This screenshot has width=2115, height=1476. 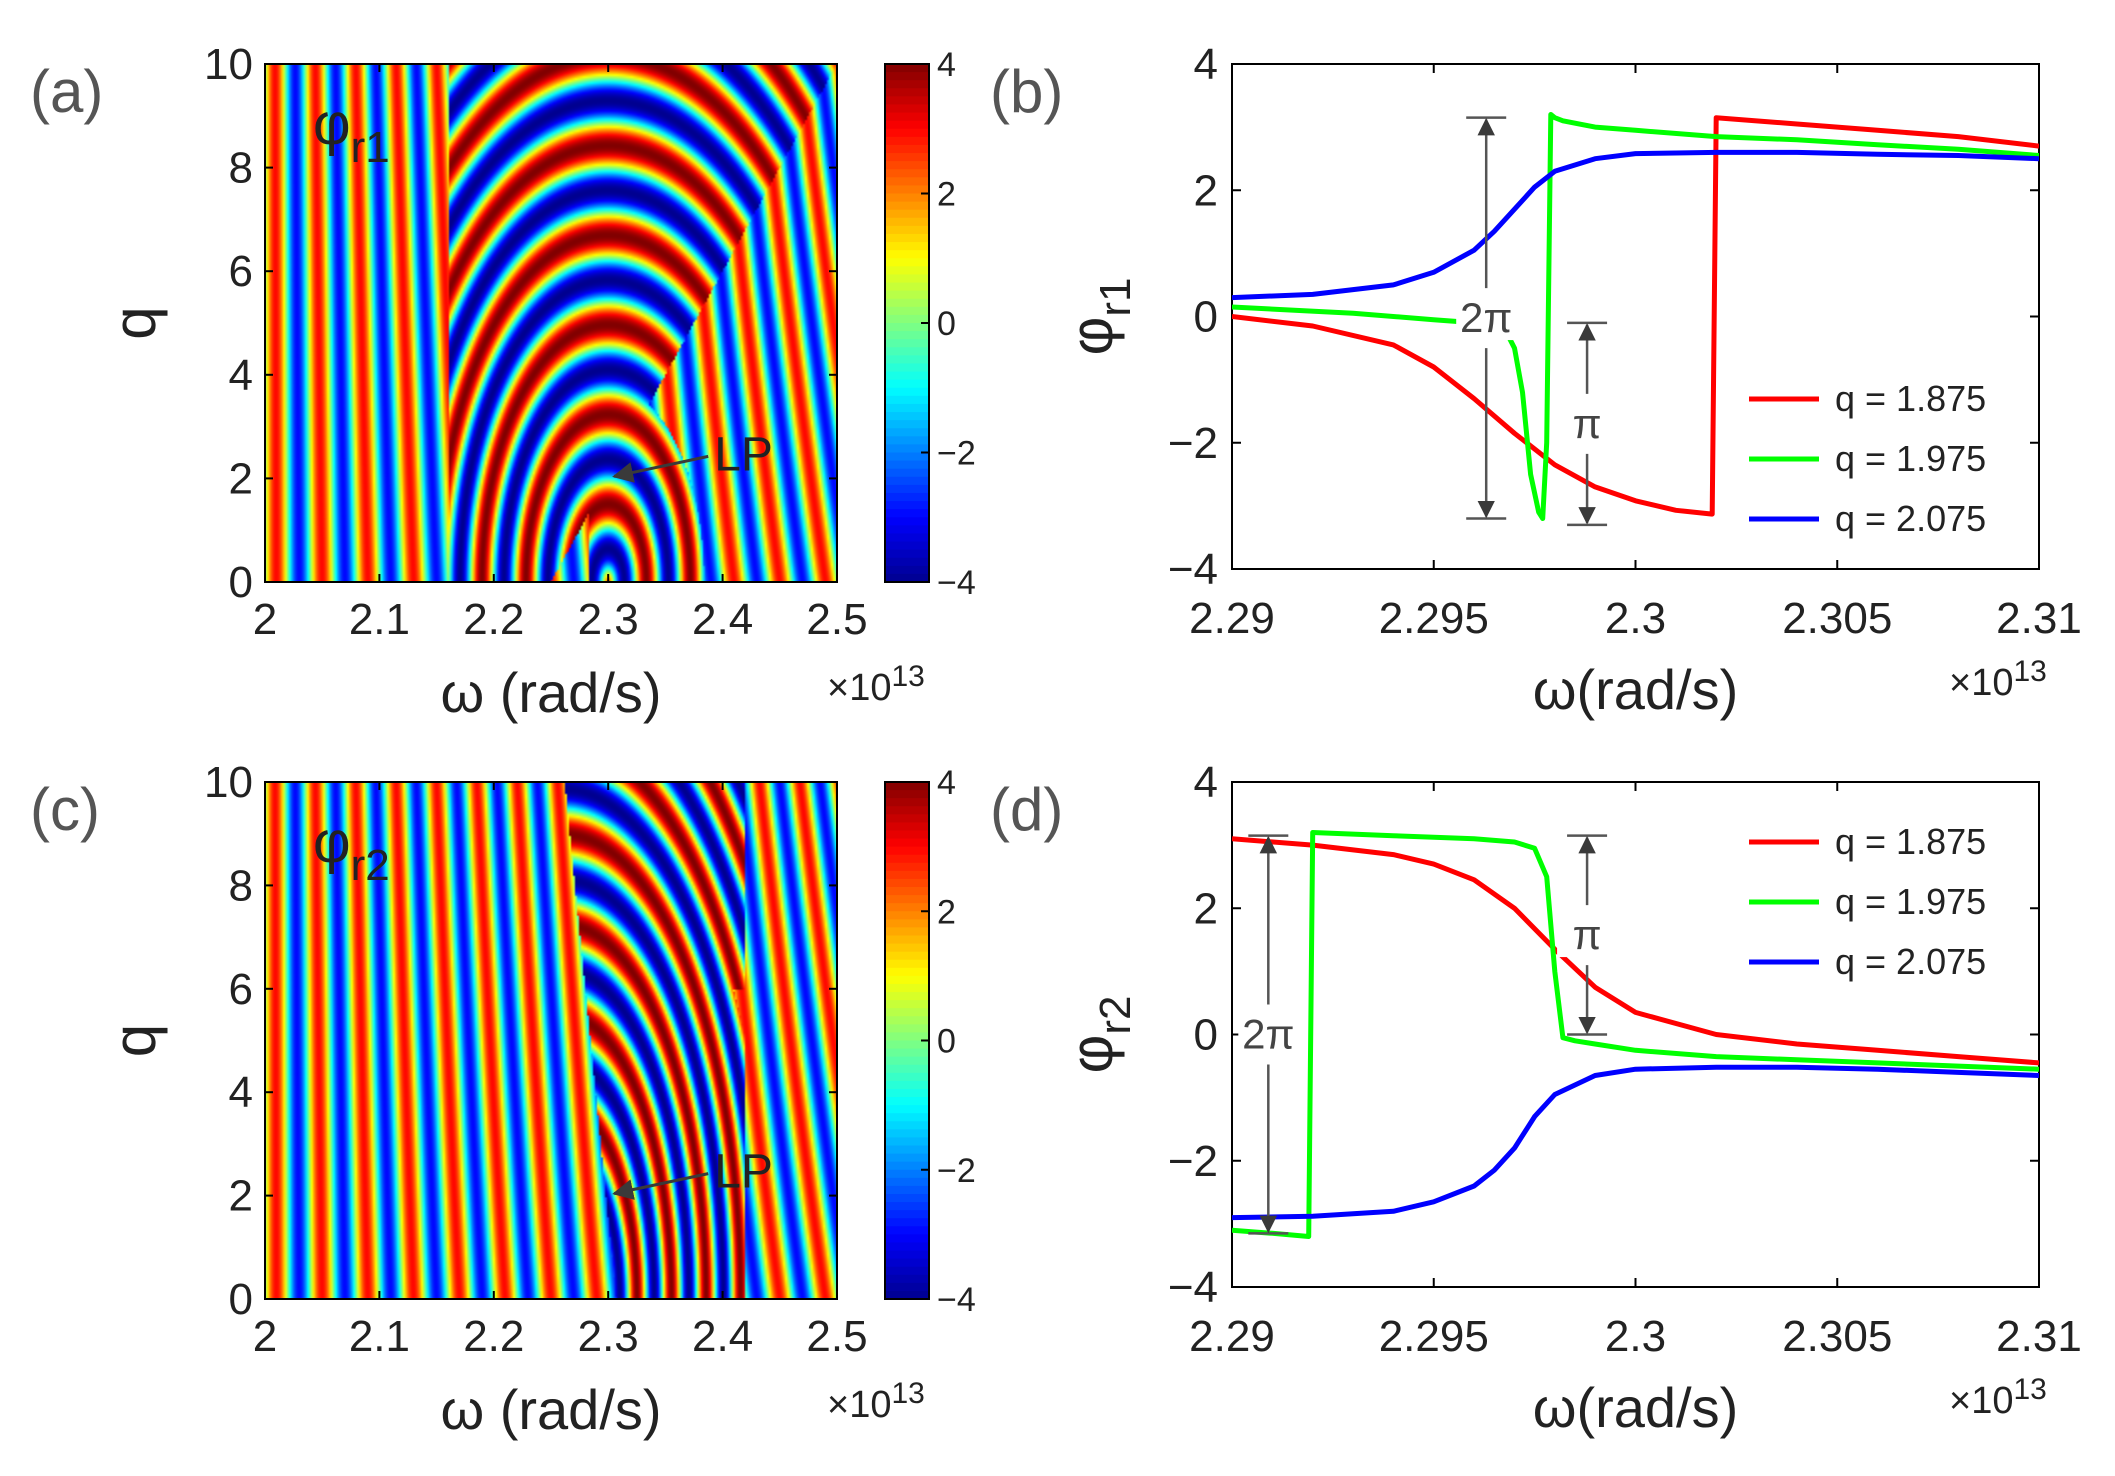 I want to click on span-annotation-1: 2π, so click(x=1486, y=318).